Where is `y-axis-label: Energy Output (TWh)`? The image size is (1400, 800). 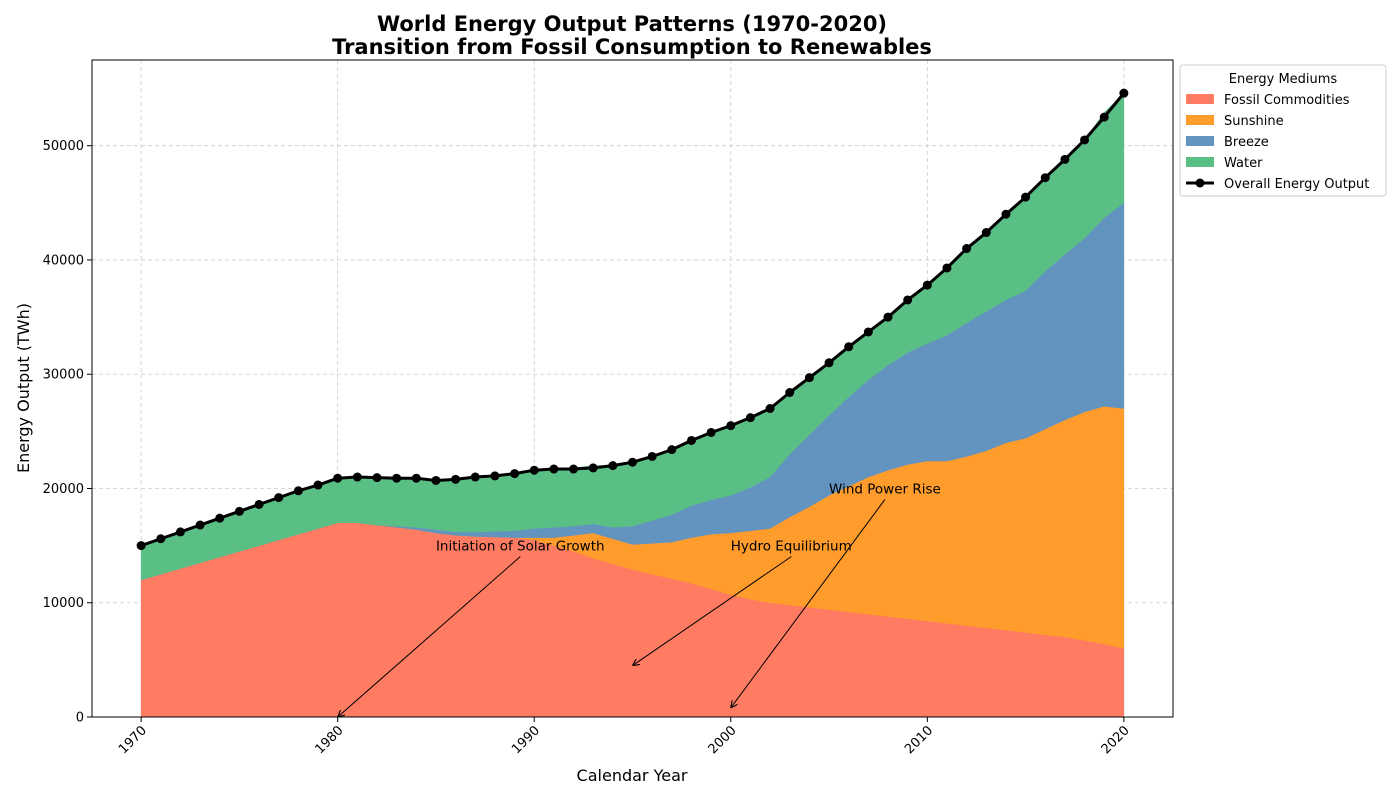 y-axis-label: Energy Output (TWh) is located at coordinates (23, 388).